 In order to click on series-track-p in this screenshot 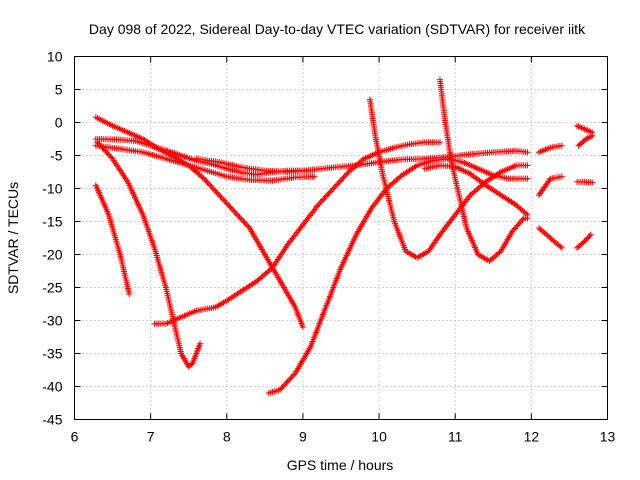, I will do `click(585, 140)`.